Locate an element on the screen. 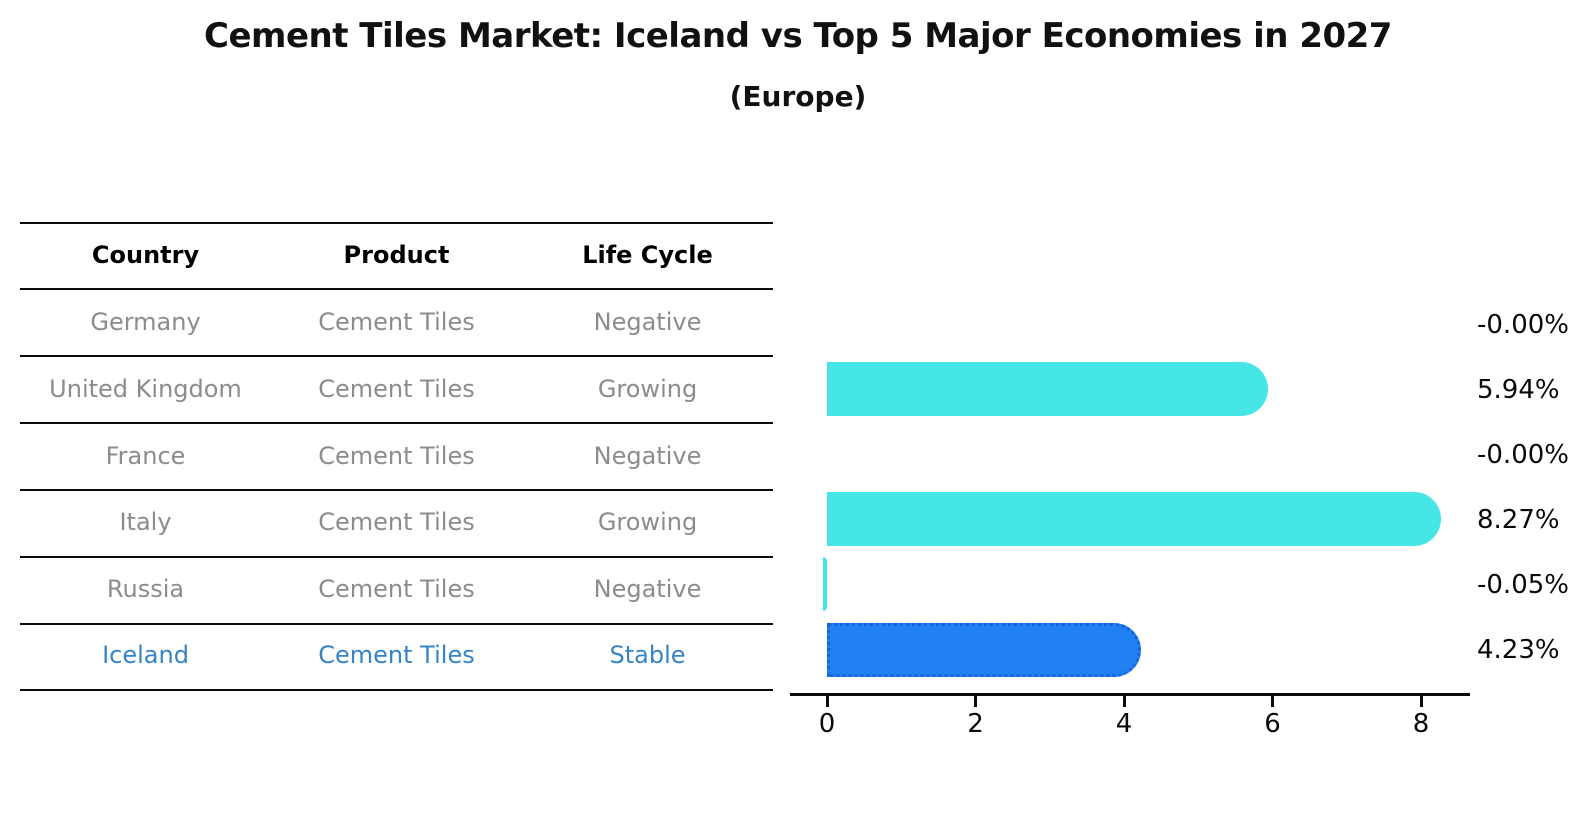 The width and height of the screenshot is (1596, 823). cell-country: Italy is located at coordinates (145, 522).